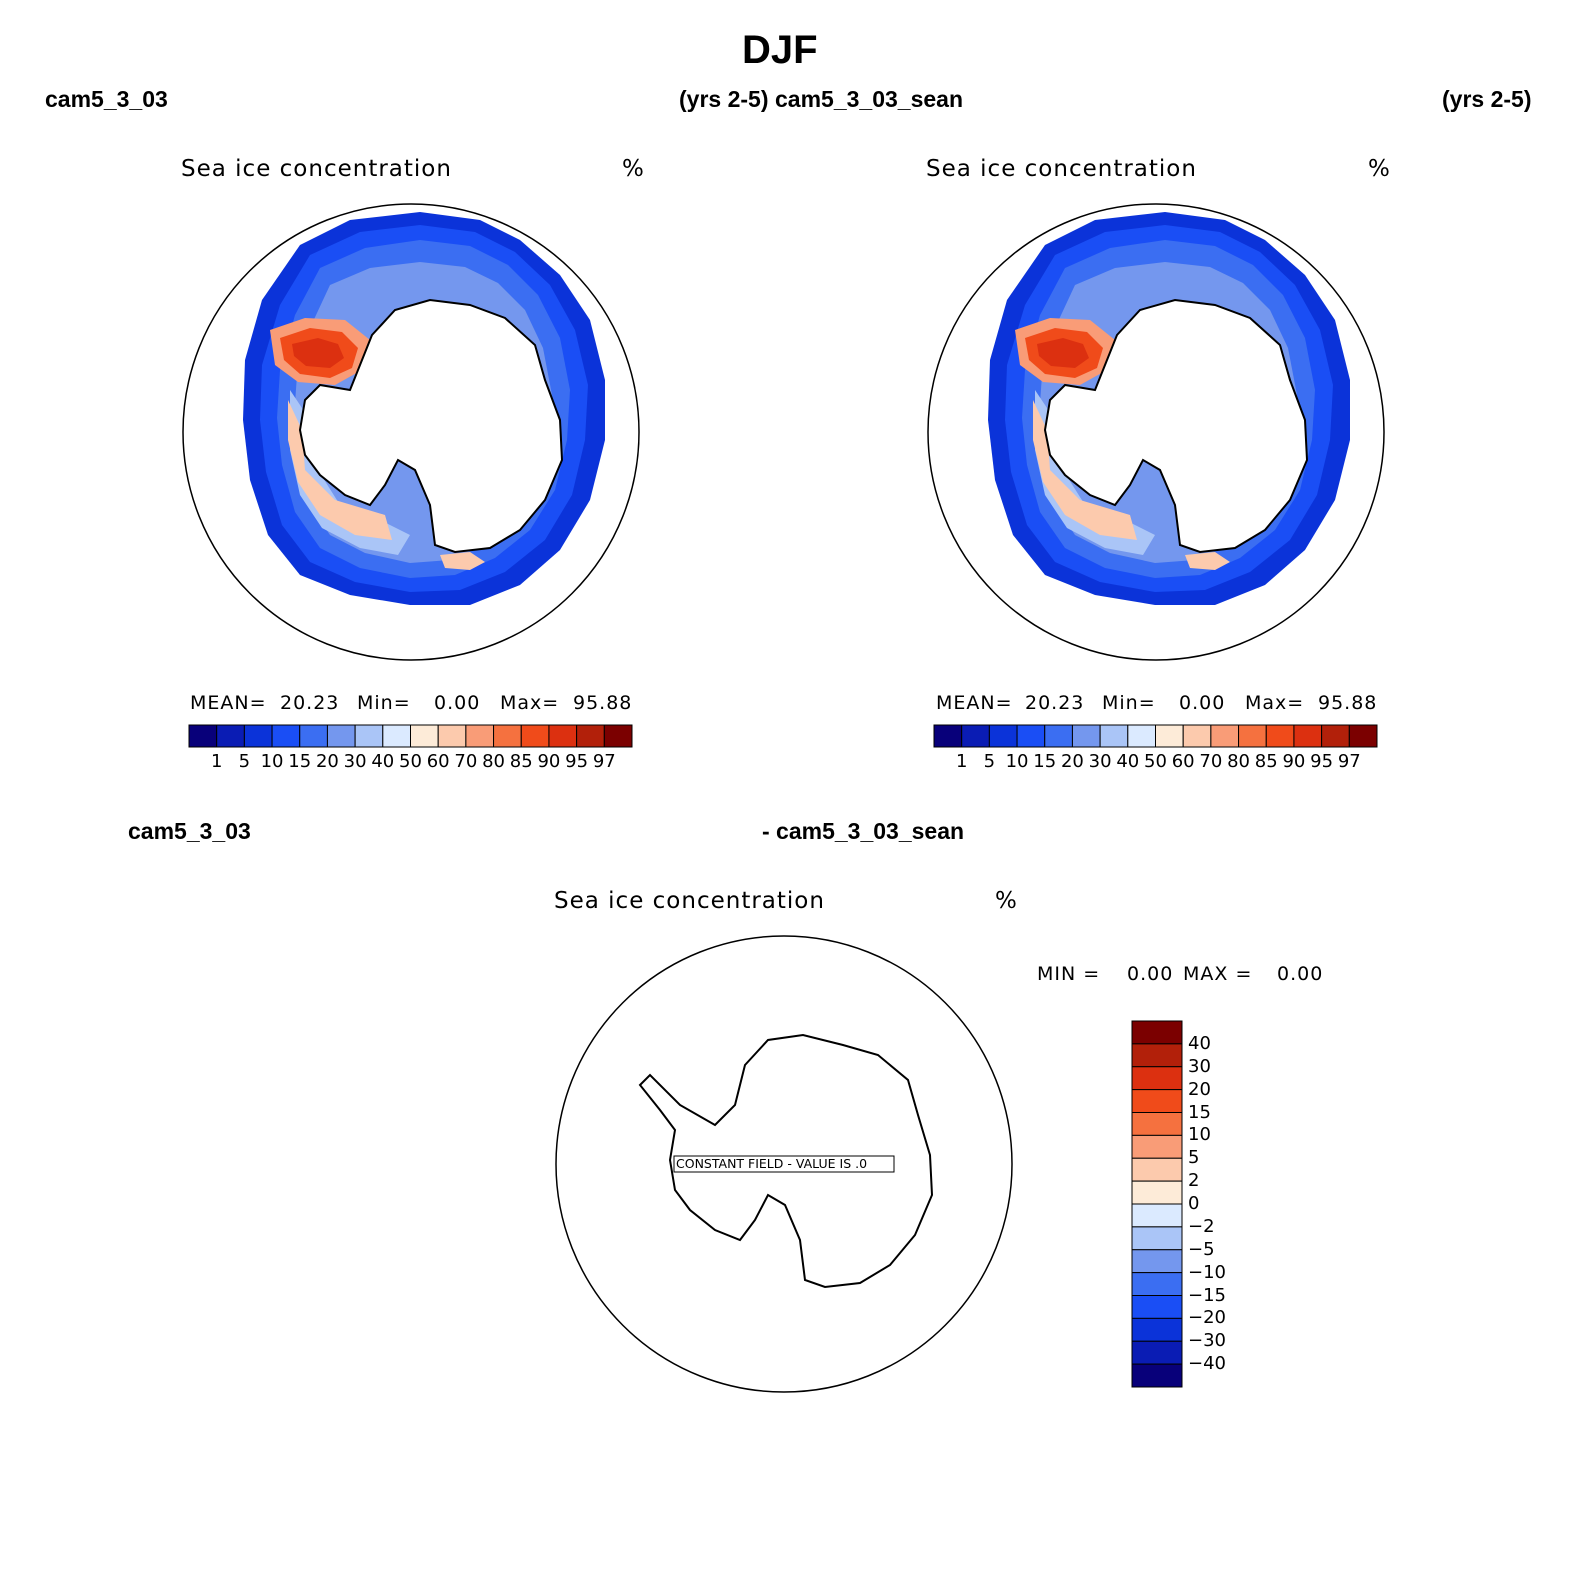 The image size is (1575, 1575). I want to click on panel1-colorbar-tick-label: 10, so click(272, 761).